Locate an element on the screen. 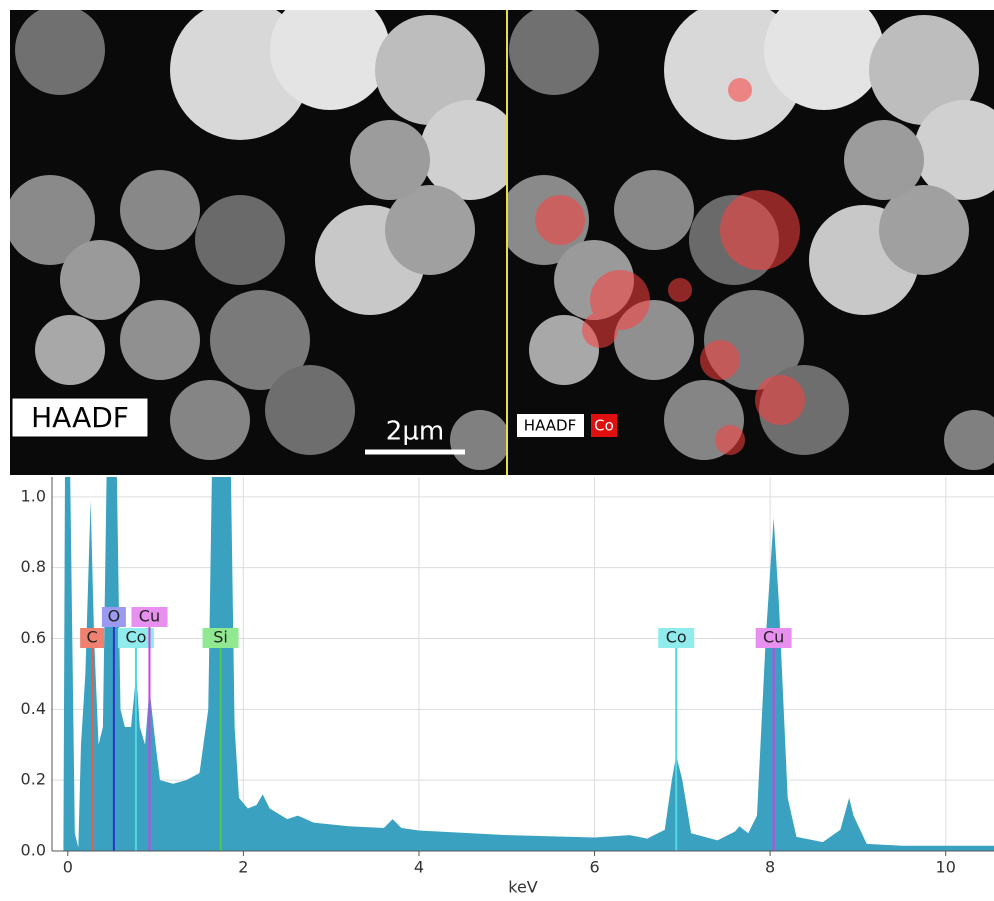 The width and height of the screenshot is (994, 901). y-tick-label: 0.6 is located at coordinates (33, 637).